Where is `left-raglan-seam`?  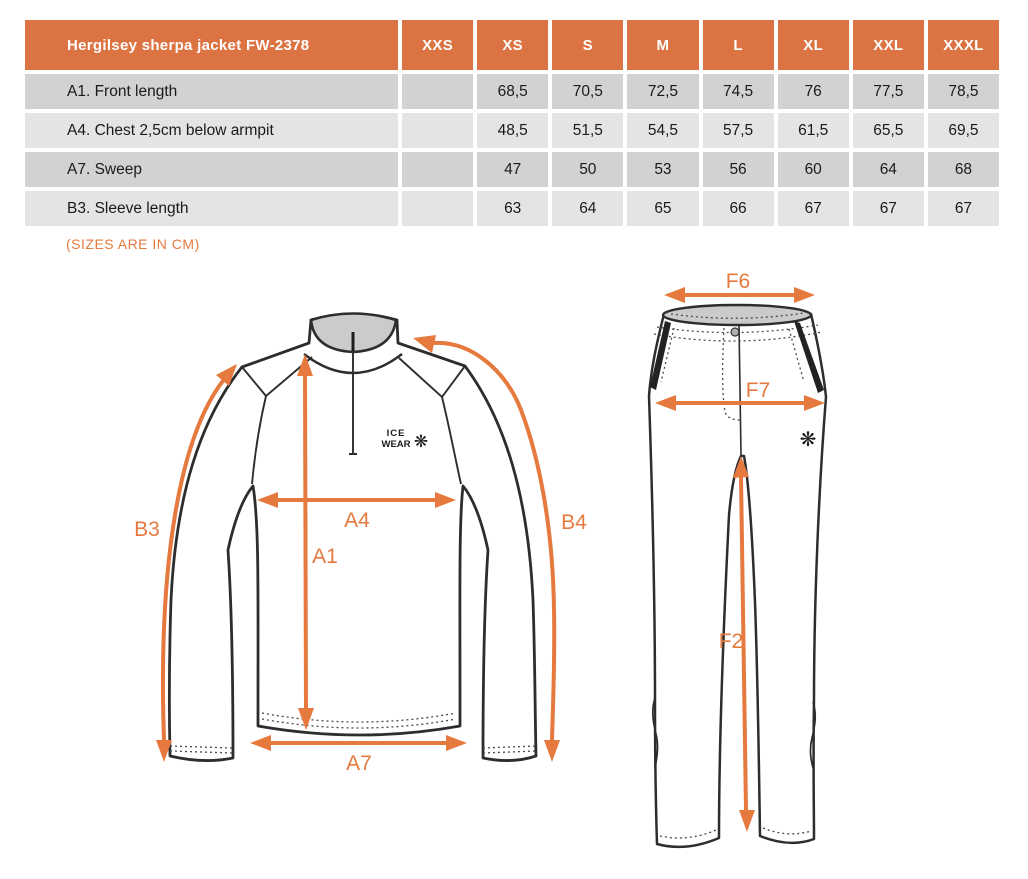 left-raglan-seam is located at coordinates (259, 440).